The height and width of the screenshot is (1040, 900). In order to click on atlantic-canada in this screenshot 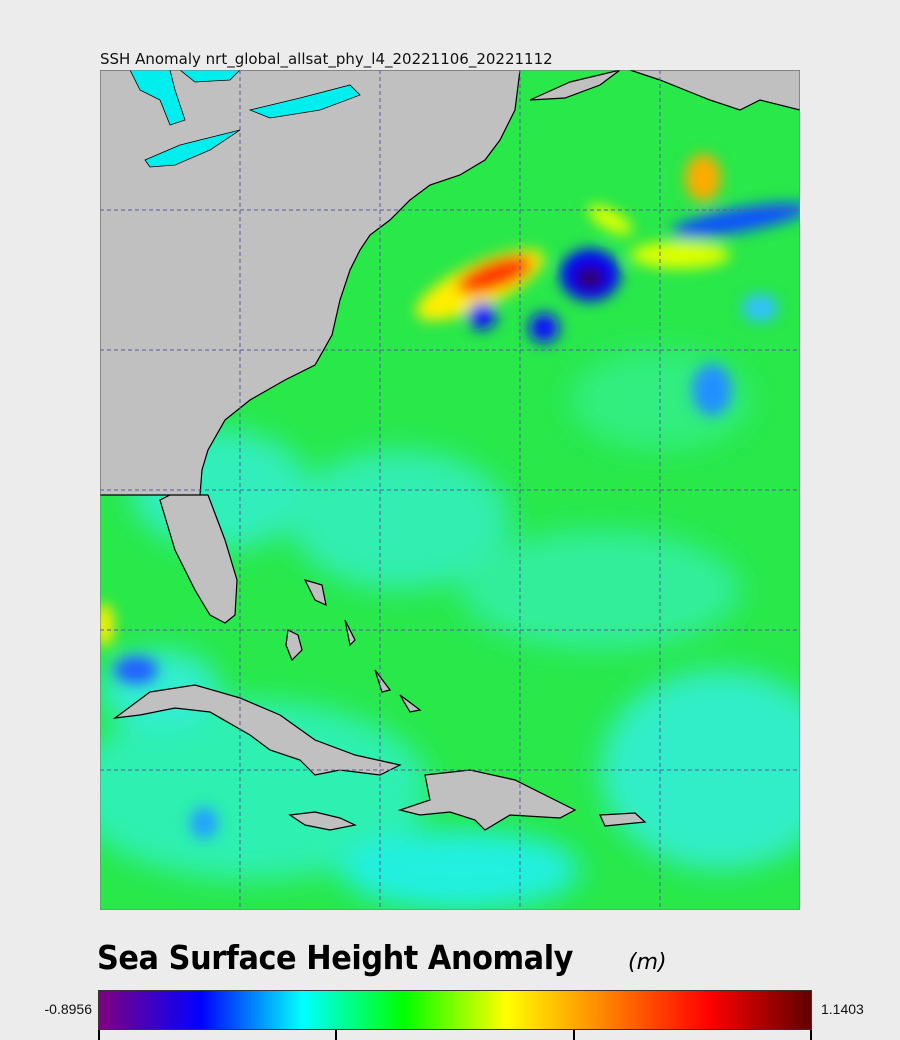, I will do `click(714, 90)`.